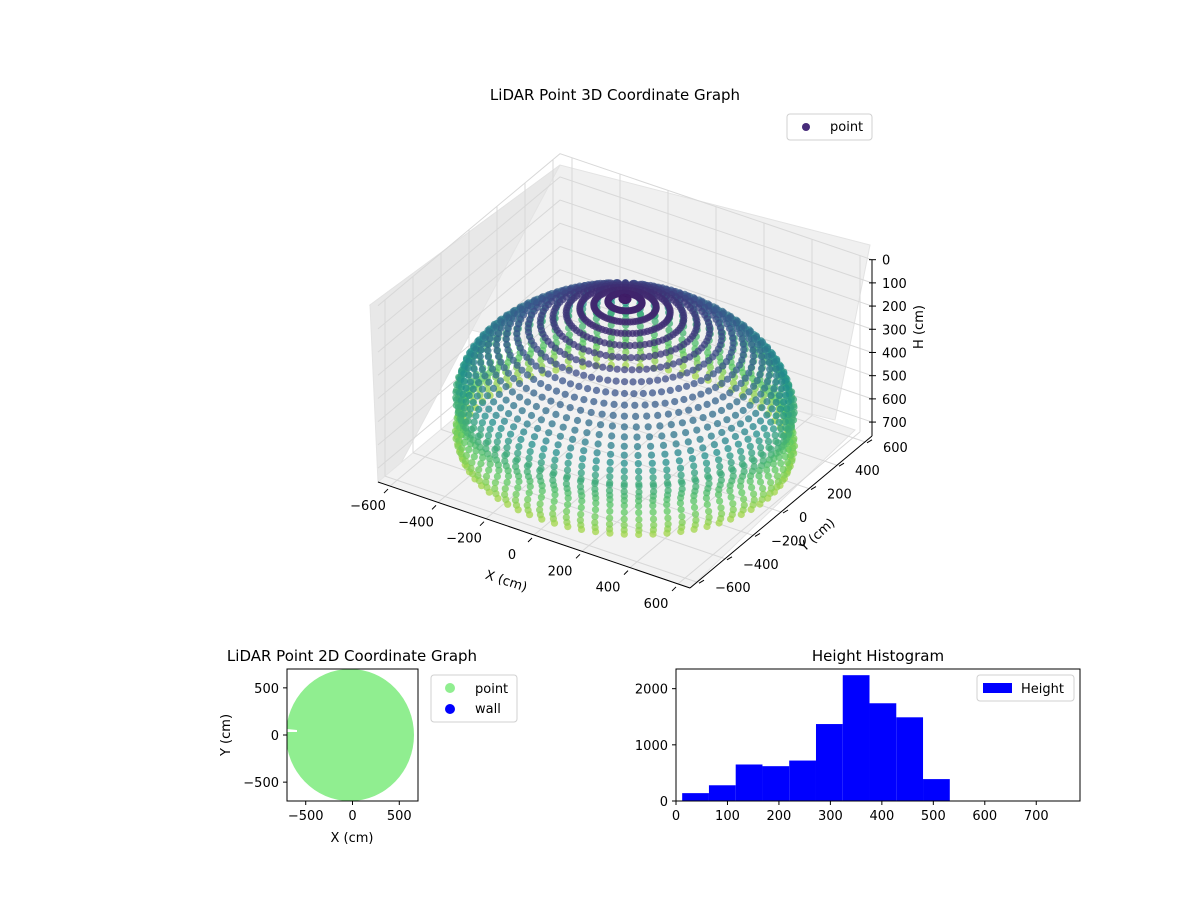  I want to click on legend-2d-wall-label: wall, so click(488, 709).